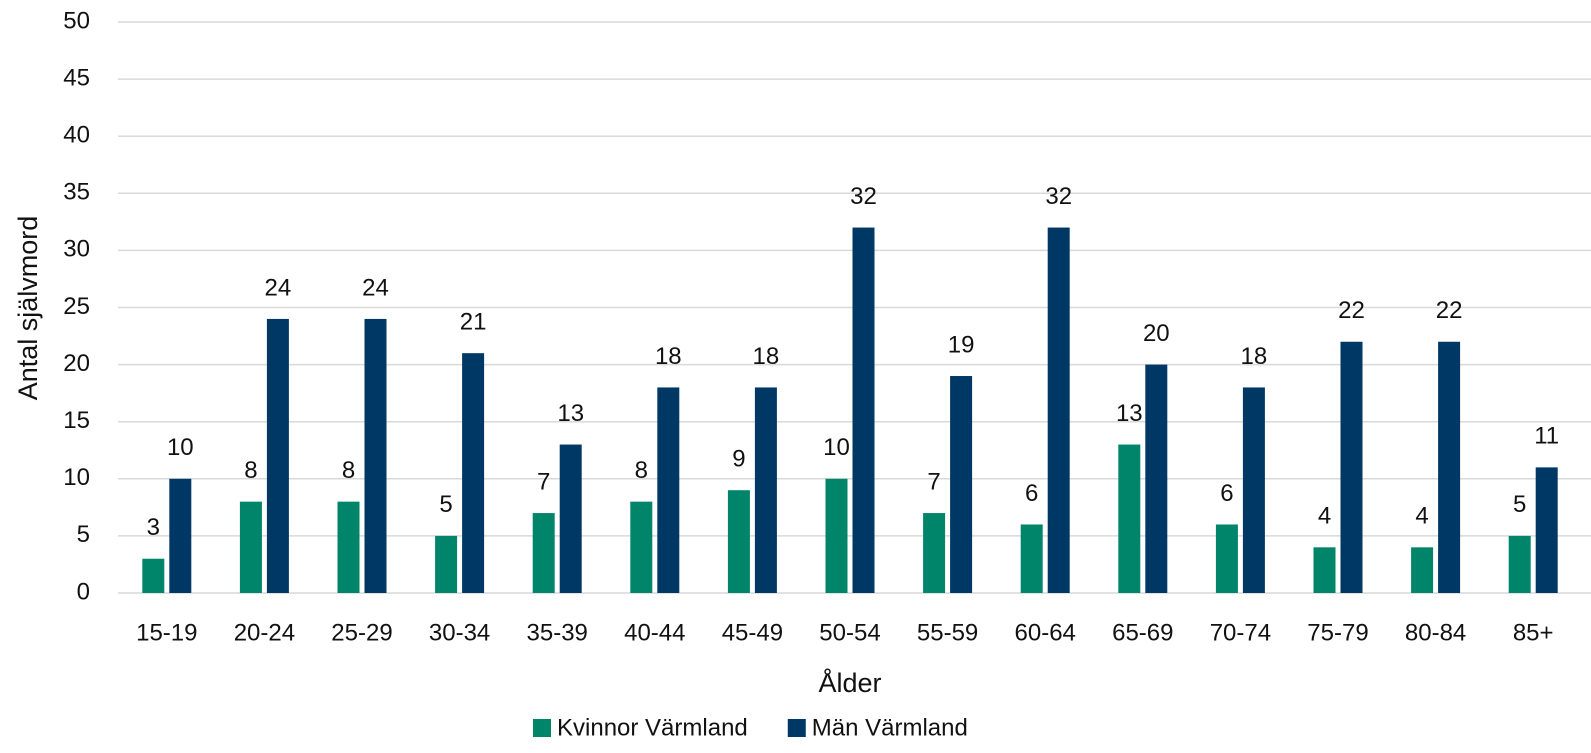  Describe the element at coordinates (890, 727) in the screenshot. I see `legend-label: Män Värmland` at that location.